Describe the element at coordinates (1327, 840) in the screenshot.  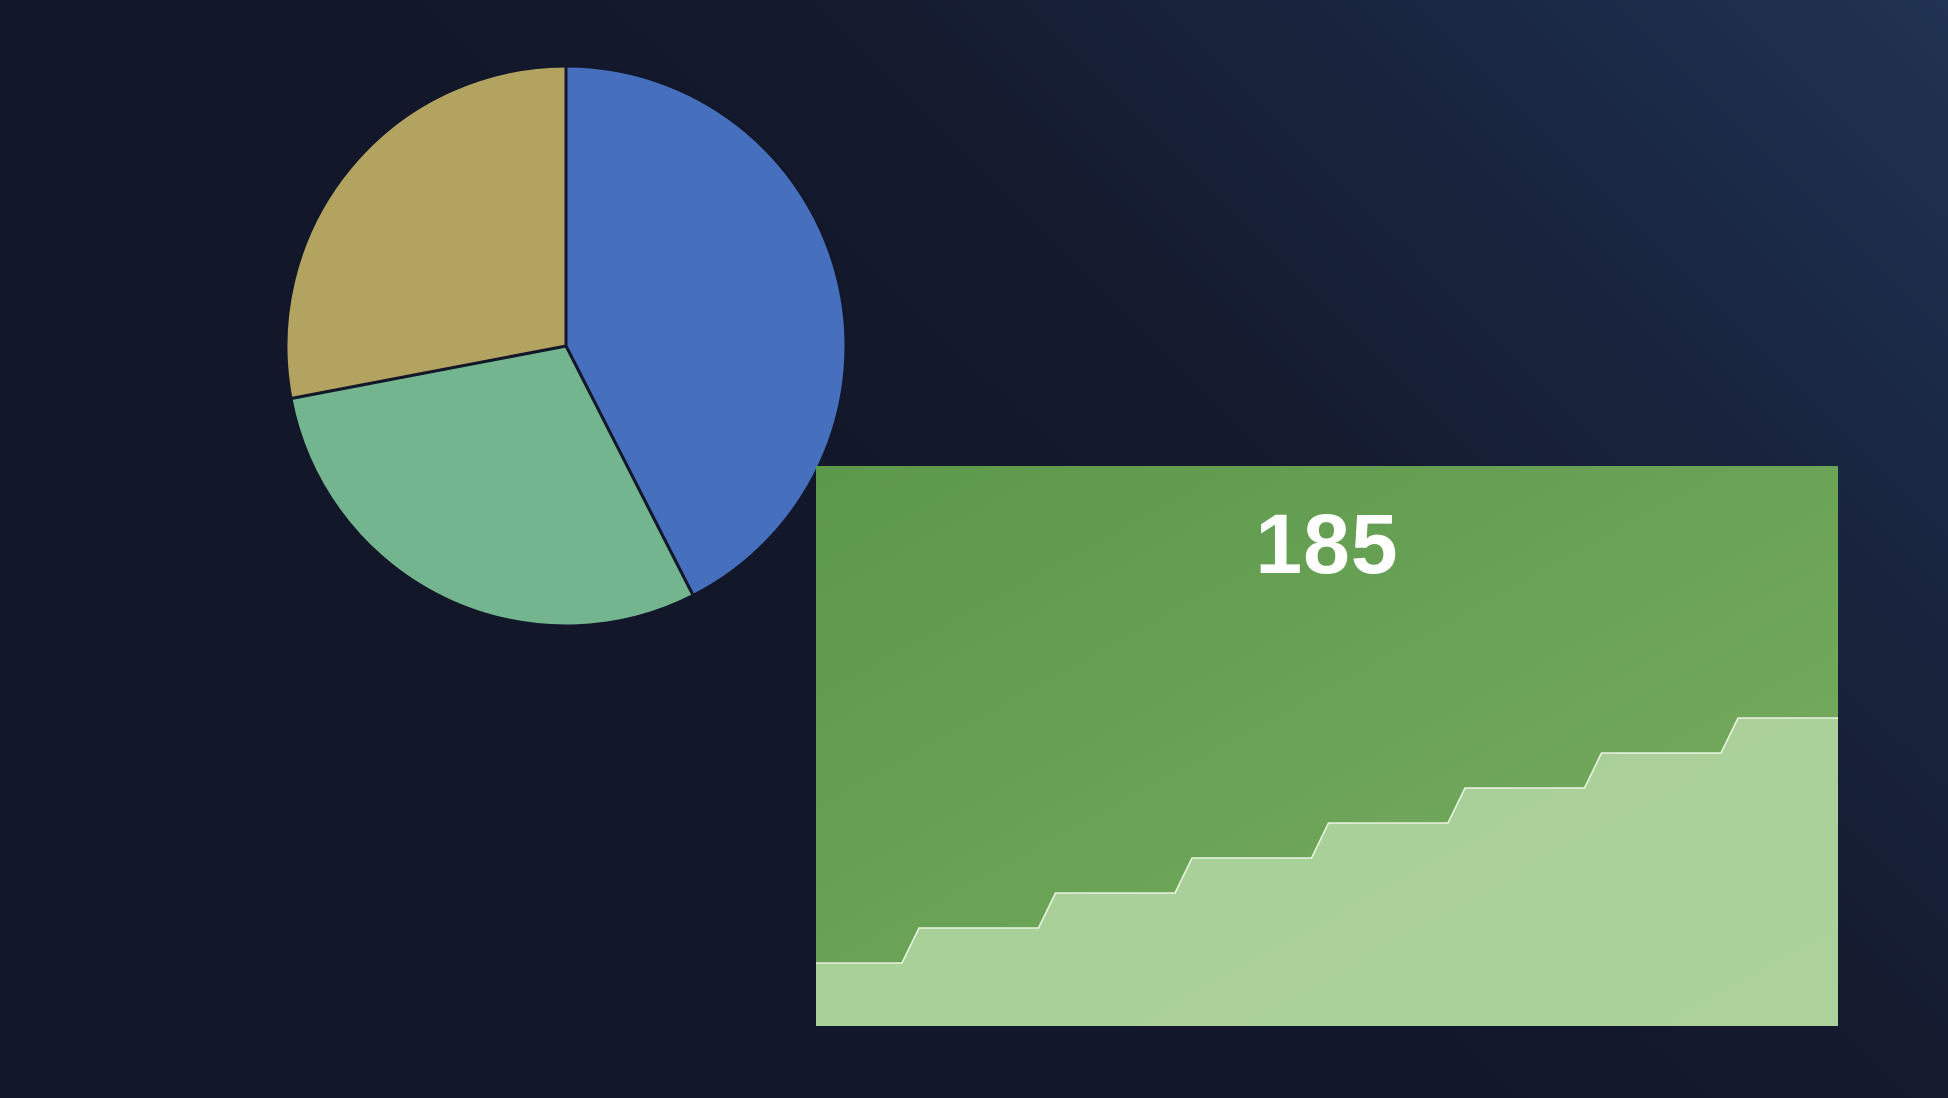
I see `sparkline-line` at that location.